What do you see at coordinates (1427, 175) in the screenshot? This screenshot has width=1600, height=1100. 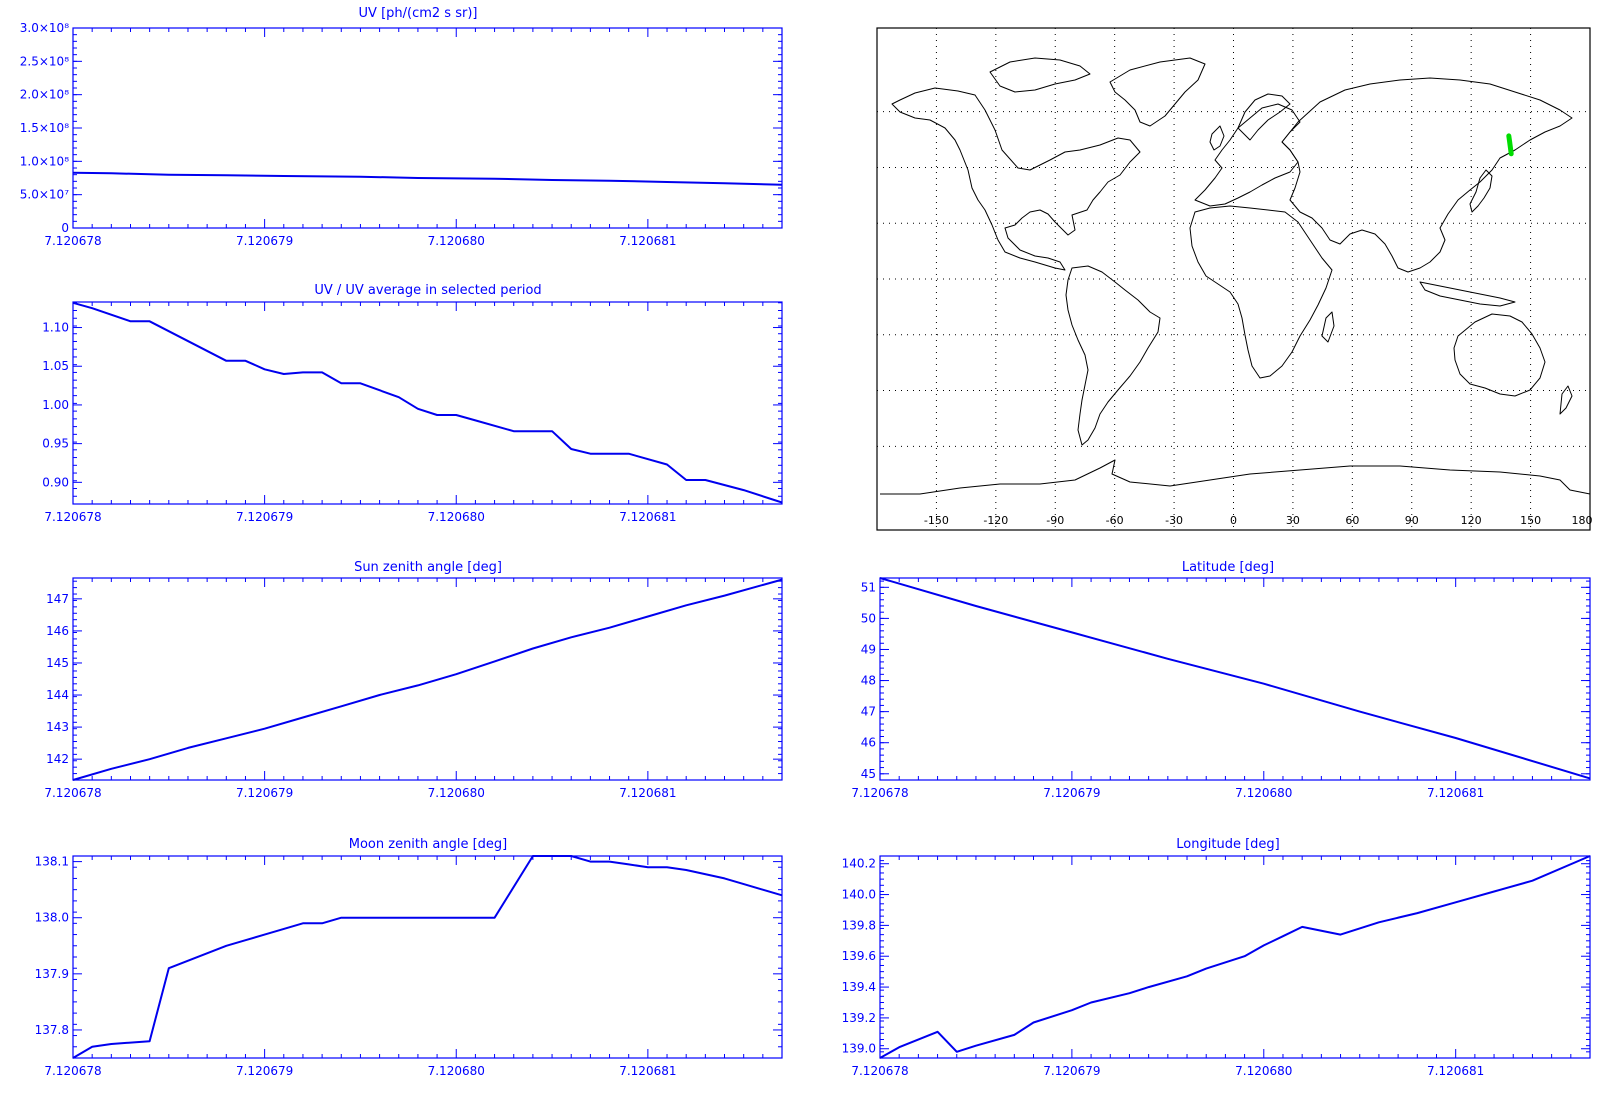 I see `asia-coastline` at bounding box center [1427, 175].